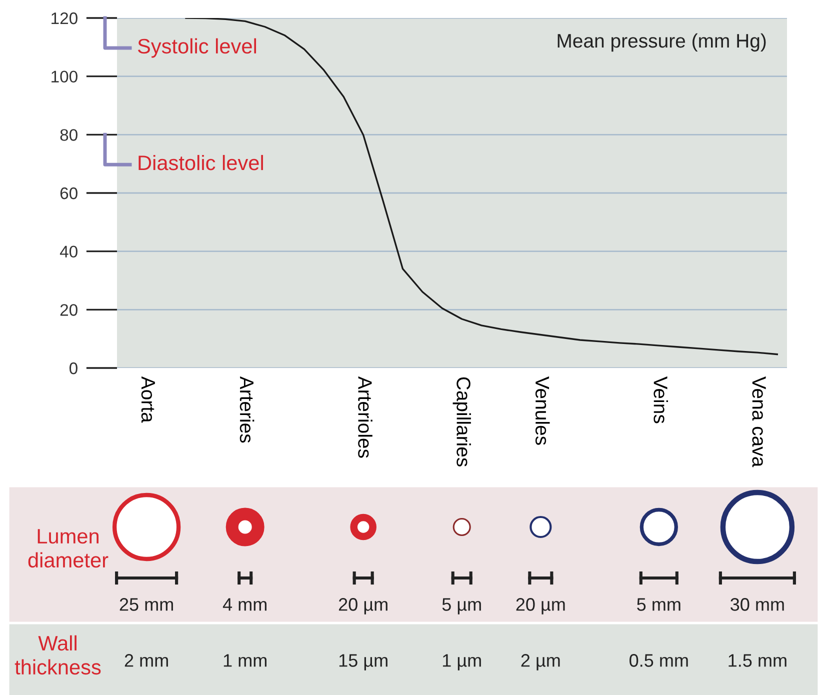 This screenshot has height=695, width=819. I want to click on text: 1 µm, so click(461, 662).